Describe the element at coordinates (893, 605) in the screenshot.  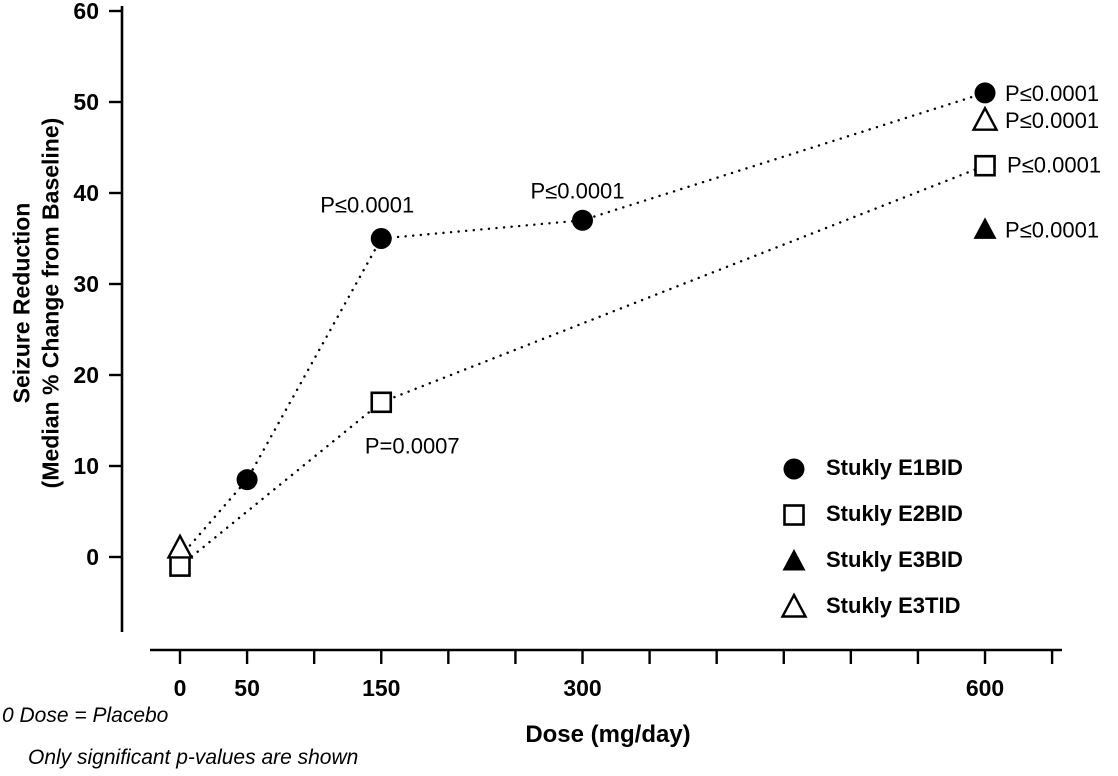
I see `legend-label: Stukly E3TID` at that location.